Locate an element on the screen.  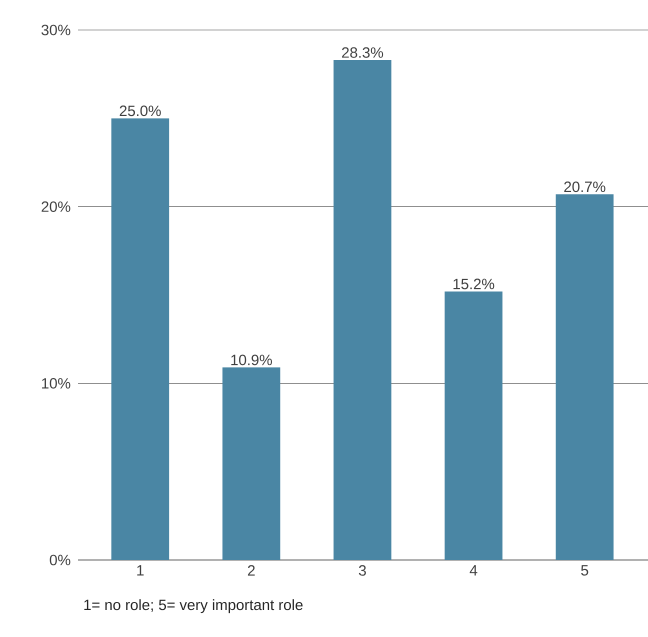
x-tick-label: 2 is located at coordinates (251, 570).